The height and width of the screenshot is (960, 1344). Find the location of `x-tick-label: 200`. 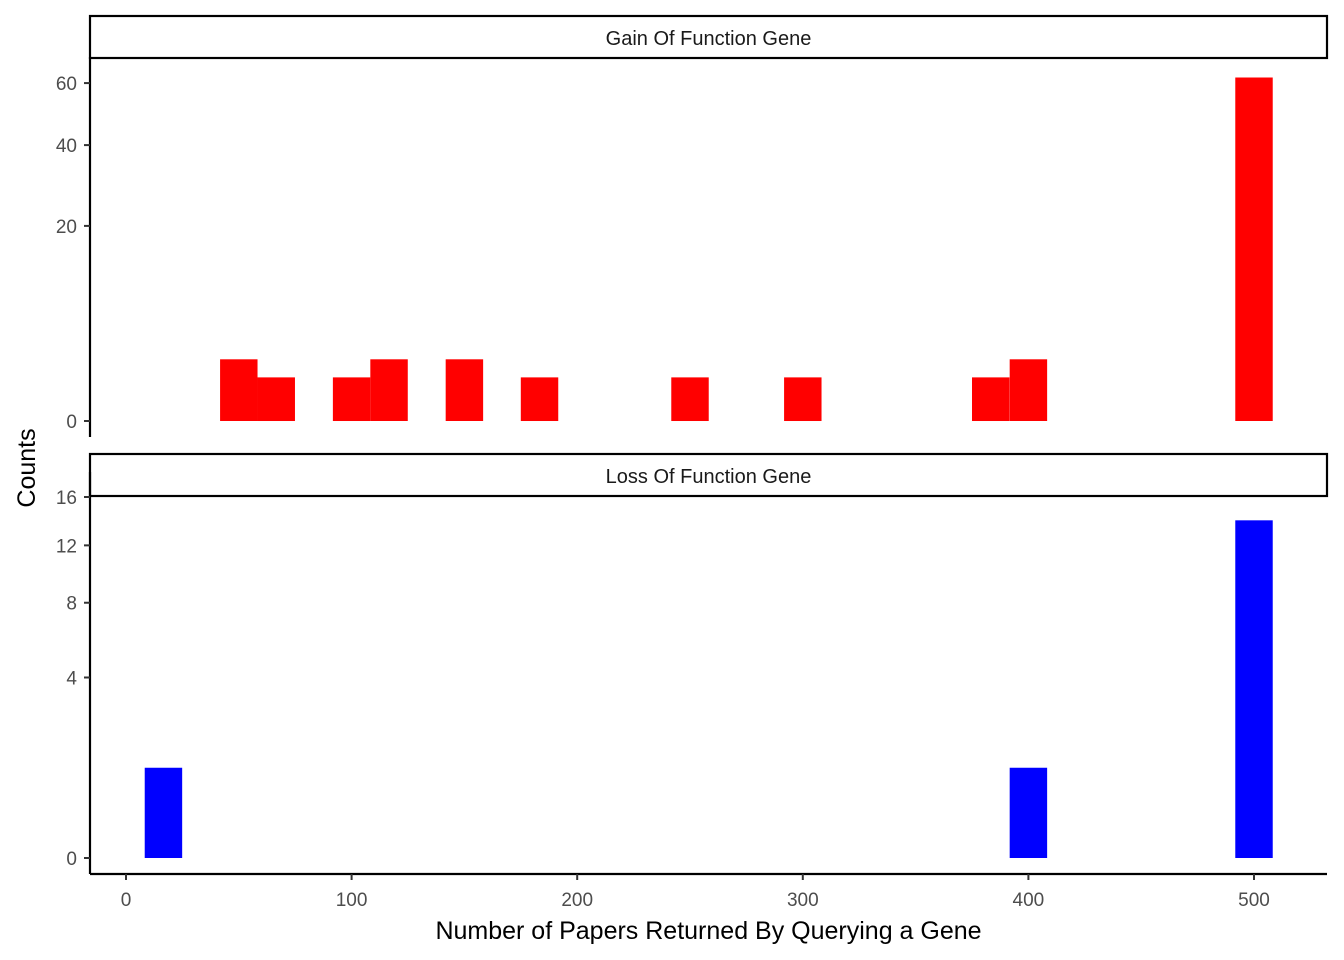

x-tick-label: 200 is located at coordinates (577, 900).